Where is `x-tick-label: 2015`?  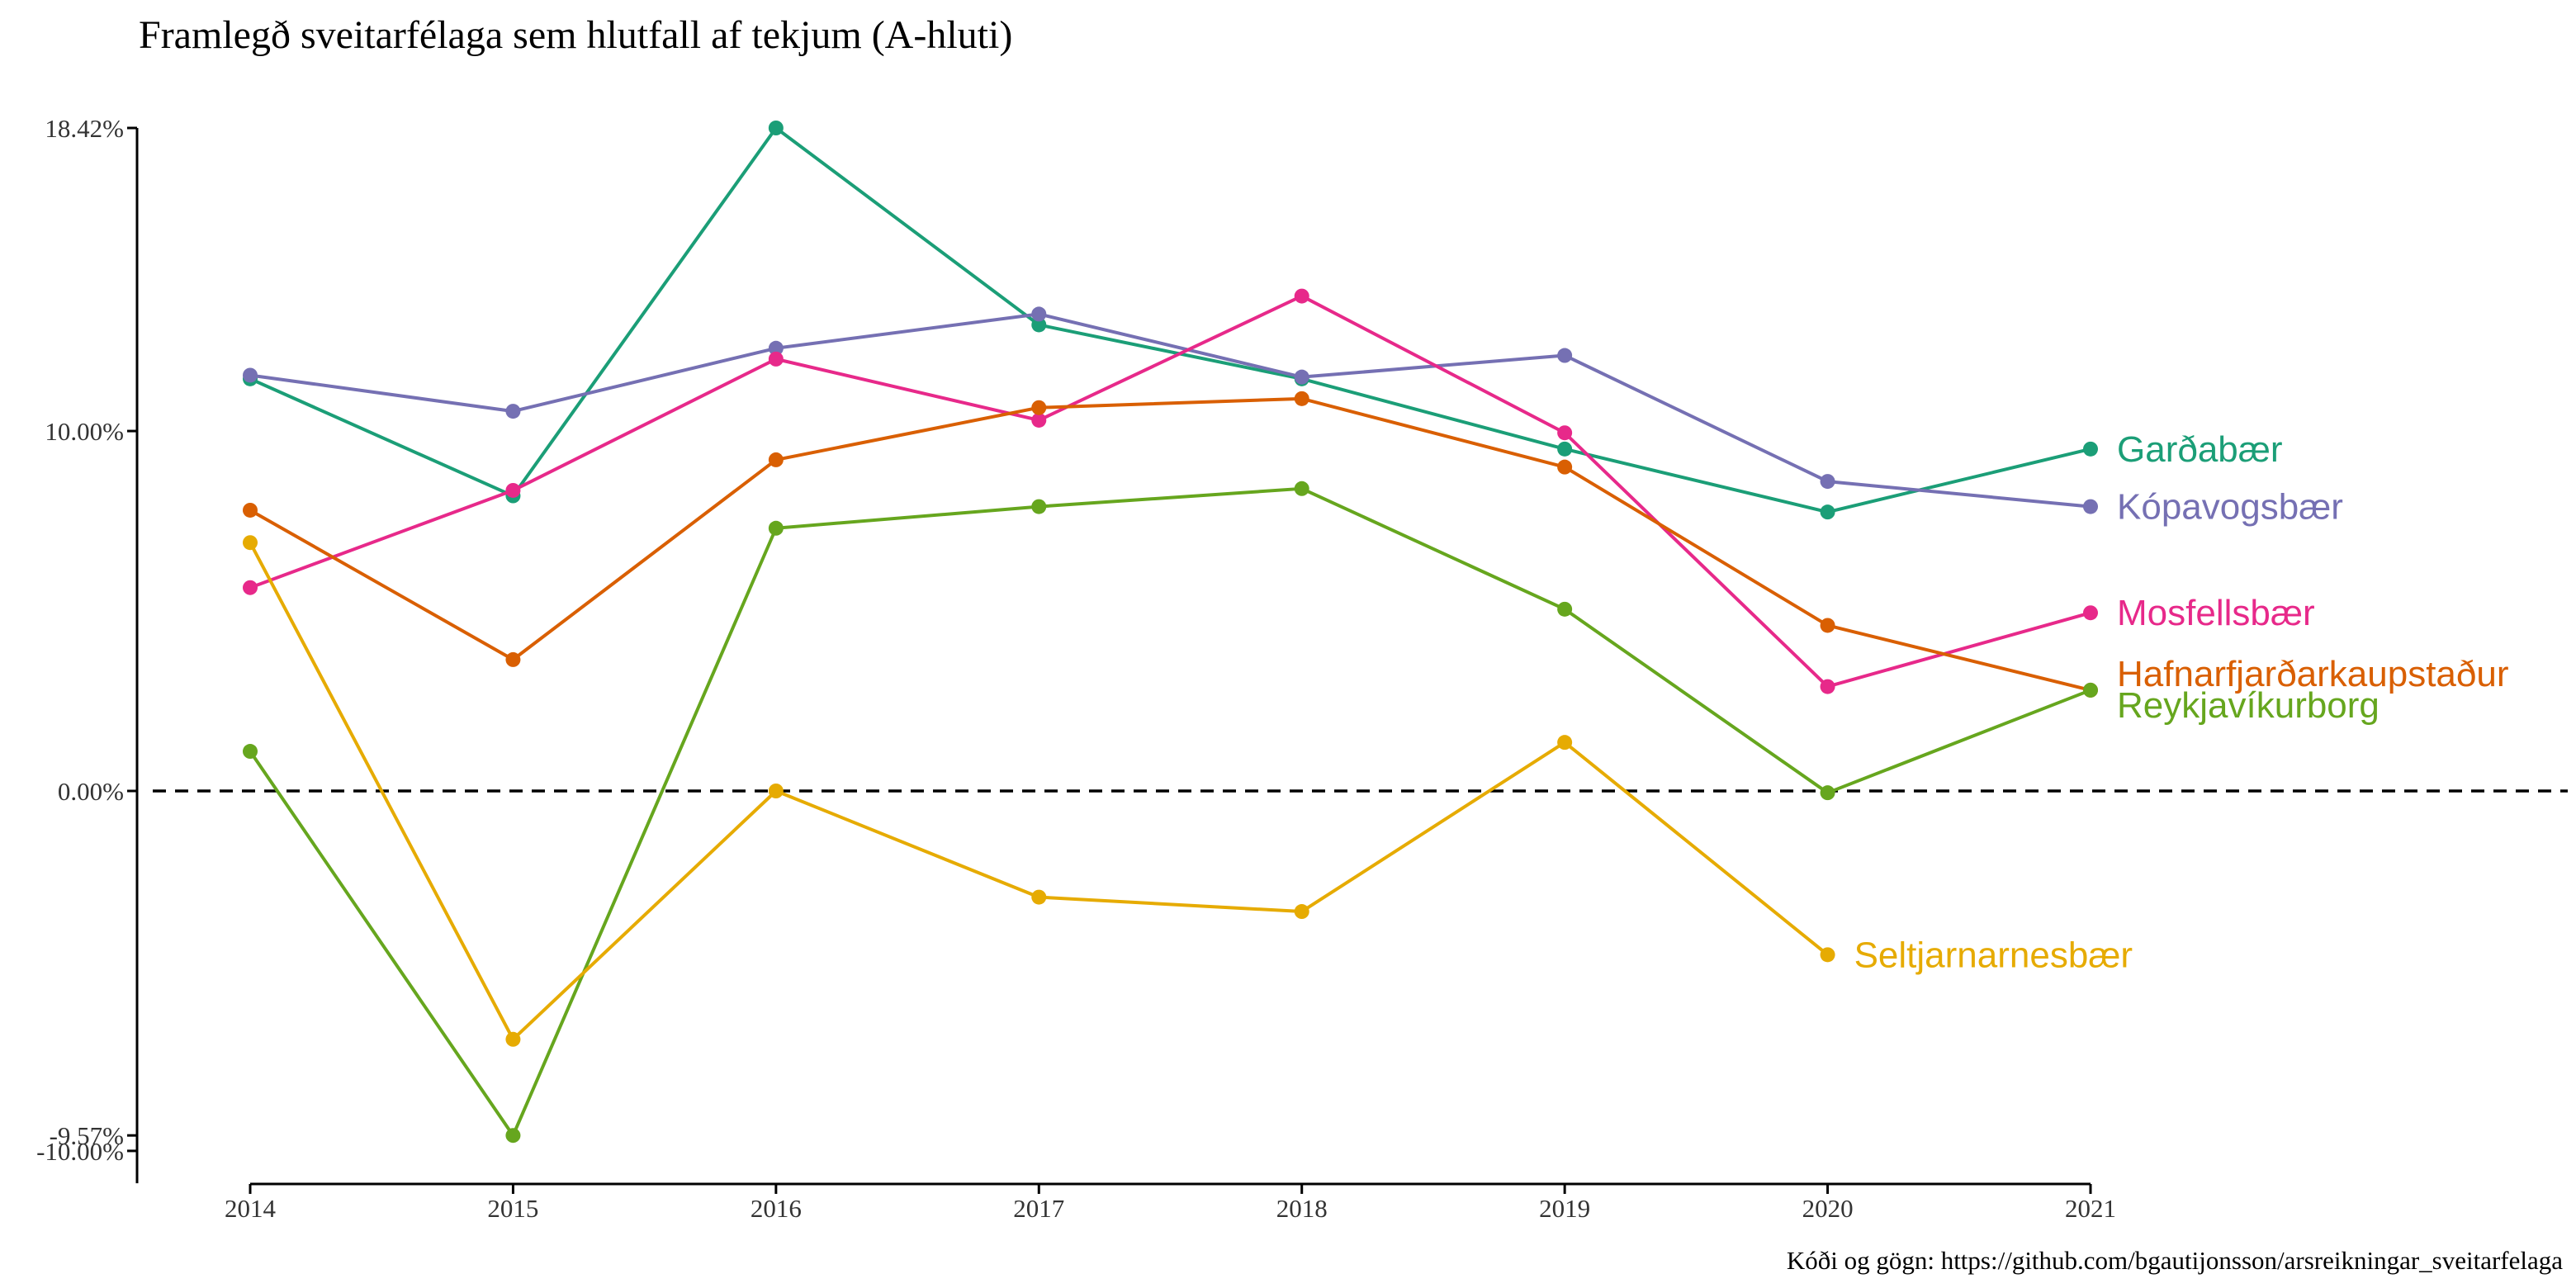
x-tick-label: 2015 is located at coordinates (512, 1208).